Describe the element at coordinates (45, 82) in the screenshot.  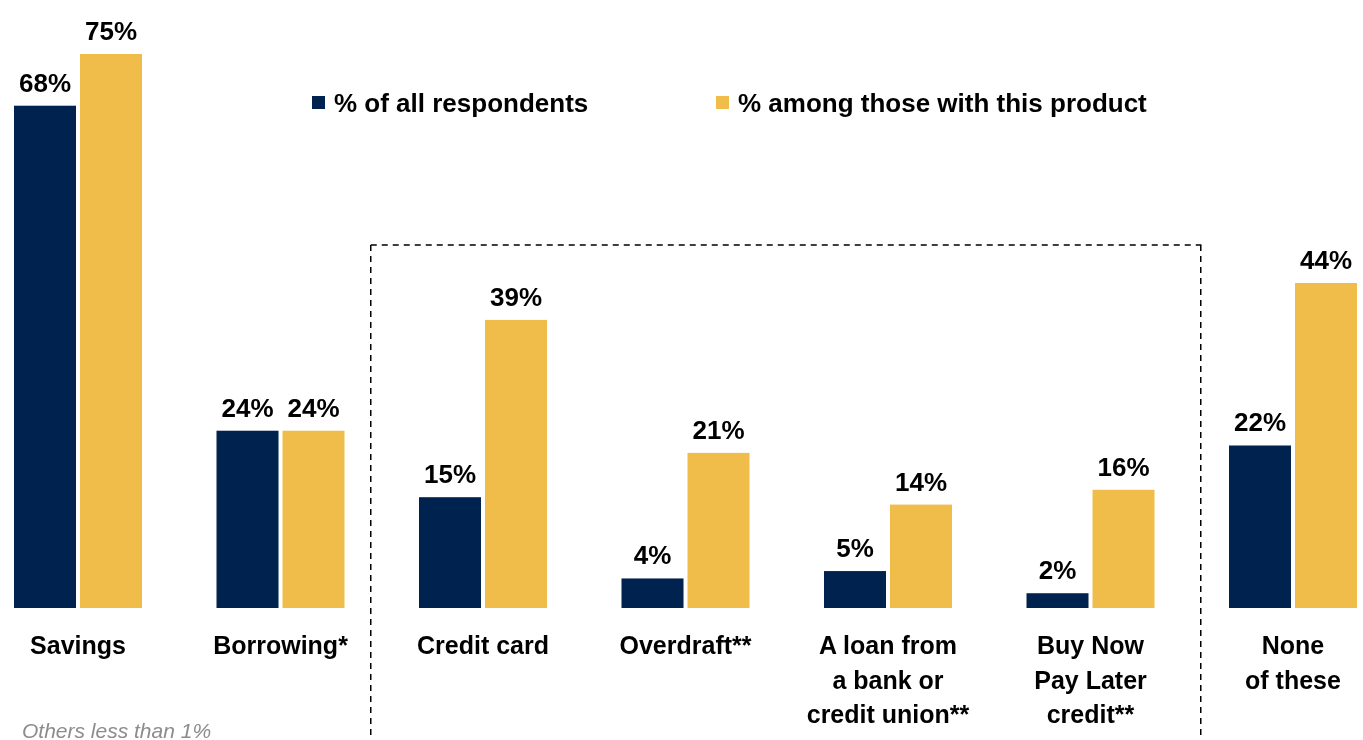
I see `data-label: 68%` at that location.